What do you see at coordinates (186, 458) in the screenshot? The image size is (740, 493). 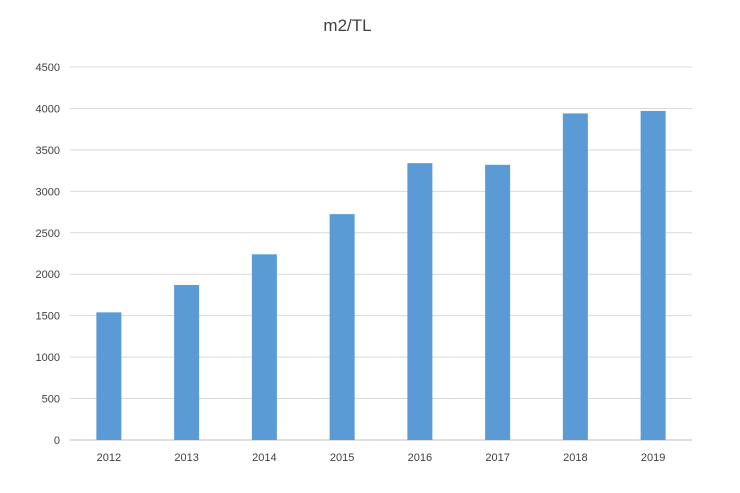 I see `x-tick-label: 2013` at bounding box center [186, 458].